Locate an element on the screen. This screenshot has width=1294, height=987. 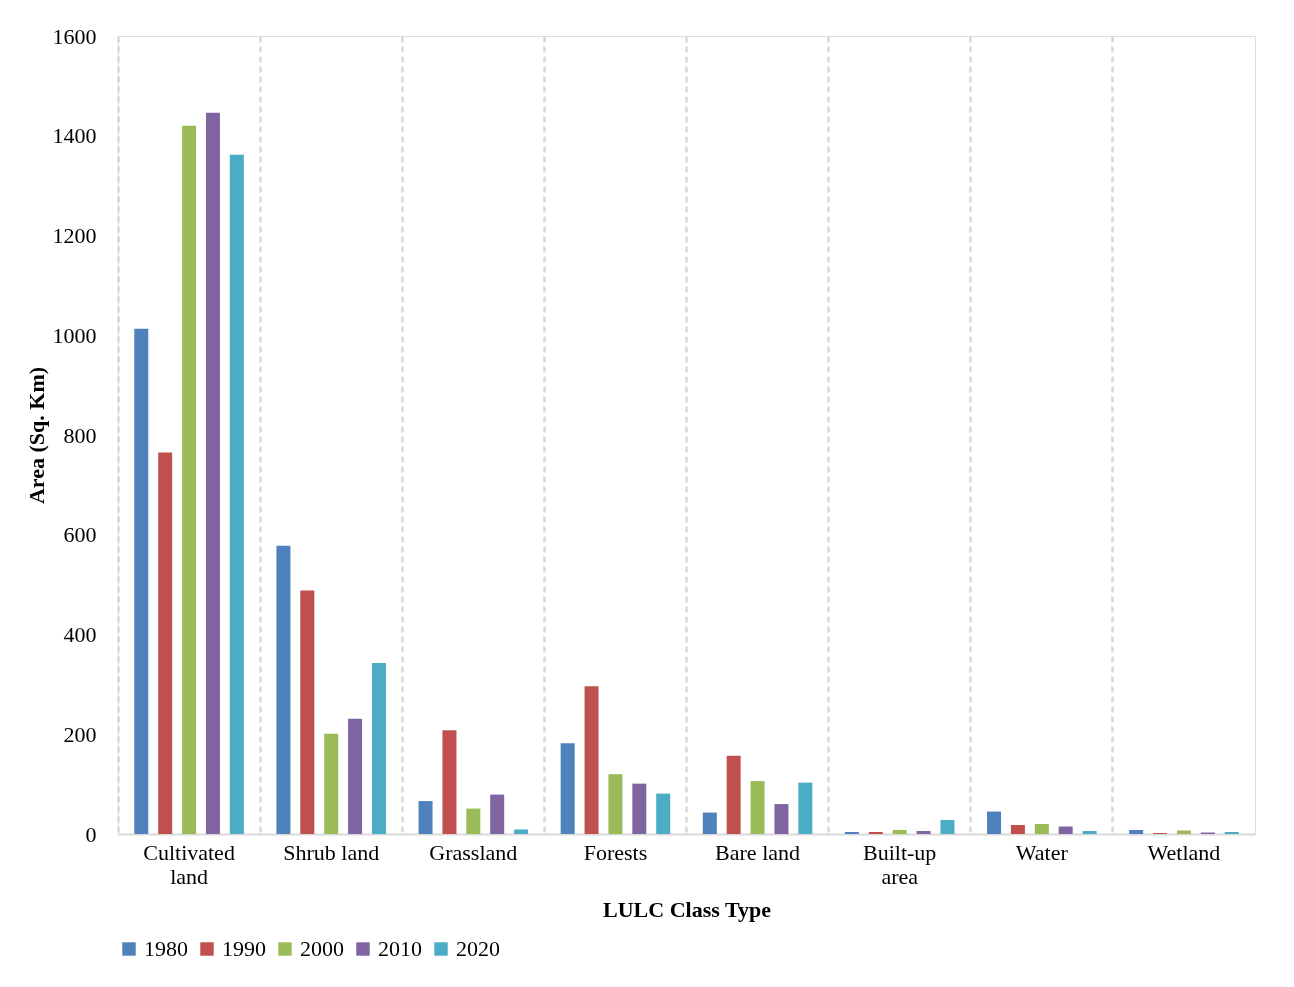
y-axis-title: Area (Sq. Km) is located at coordinates (36, 435).